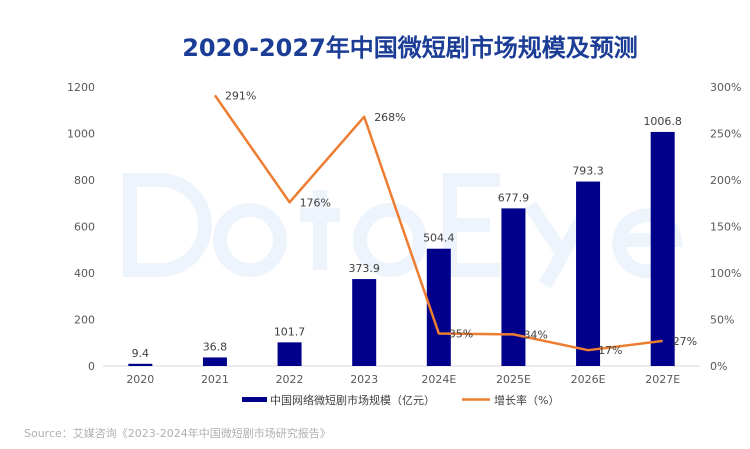 The width and height of the screenshot is (750, 449). Describe the element at coordinates (215, 346) in the screenshot. I see `bar-value-label: 36.8` at that location.